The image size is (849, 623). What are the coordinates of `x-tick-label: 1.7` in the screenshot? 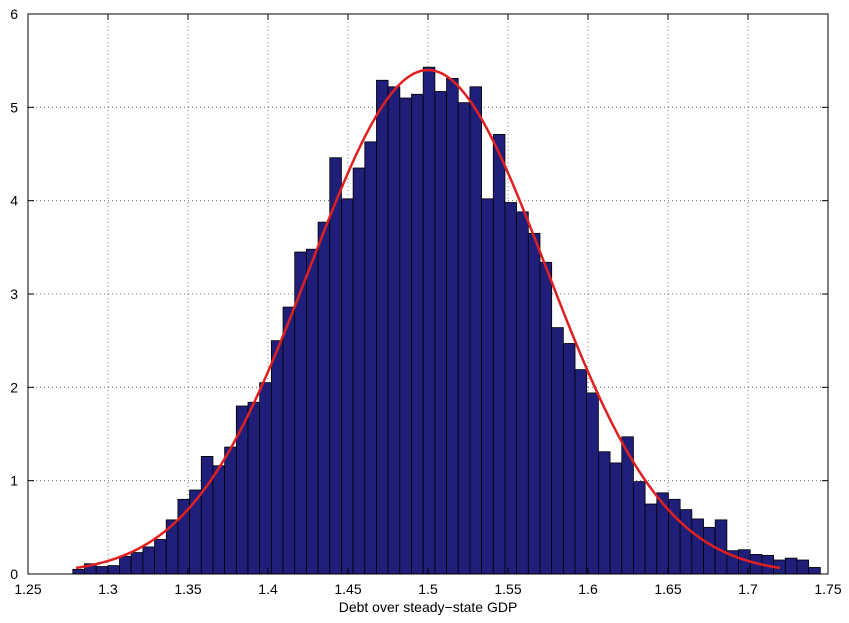 It's located at (748, 589).